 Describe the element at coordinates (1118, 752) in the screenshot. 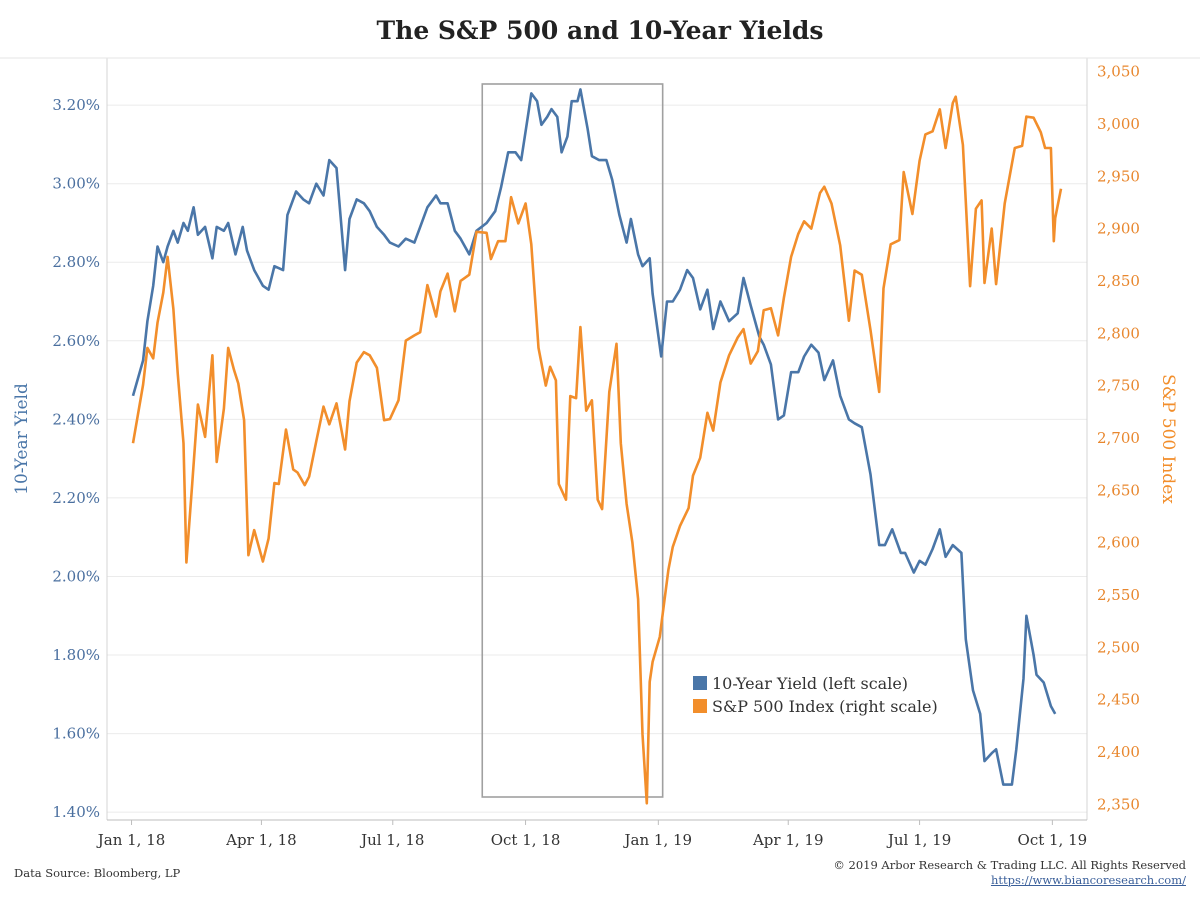

I see `y-right-tick-label: 2,400` at that location.